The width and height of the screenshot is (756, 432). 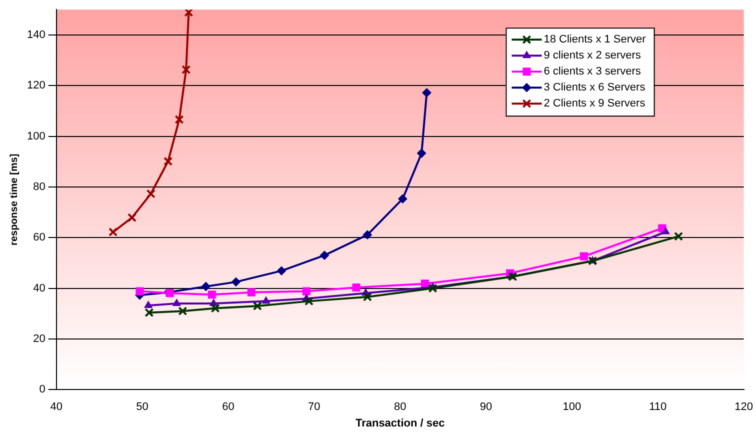 I want to click on y-tick-label: 120, so click(x=36, y=86).